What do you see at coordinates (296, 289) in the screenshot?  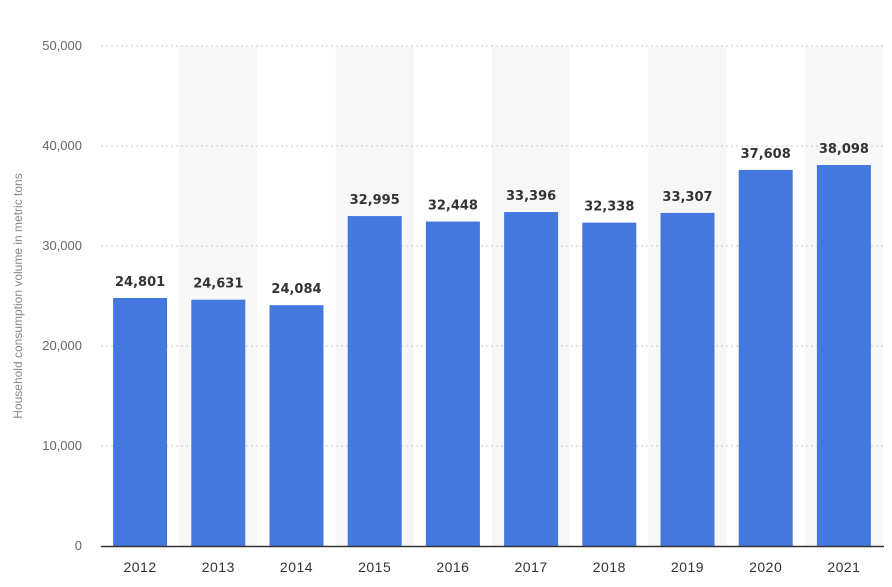 I see `data-label: 24,084` at bounding box center [296, 289].